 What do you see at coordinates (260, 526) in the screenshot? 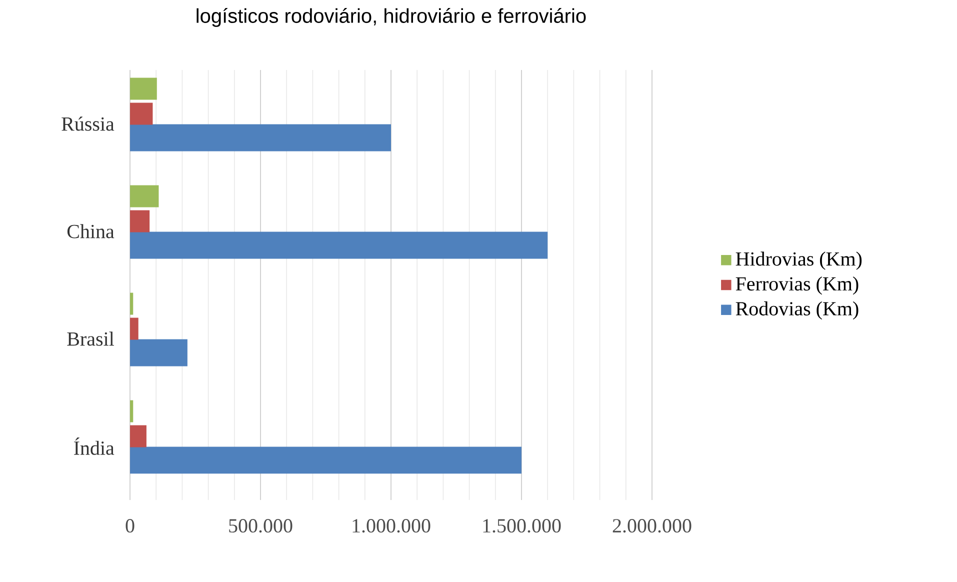
I see `x-tick-label: 500.000` at bounding box center [260, 526].